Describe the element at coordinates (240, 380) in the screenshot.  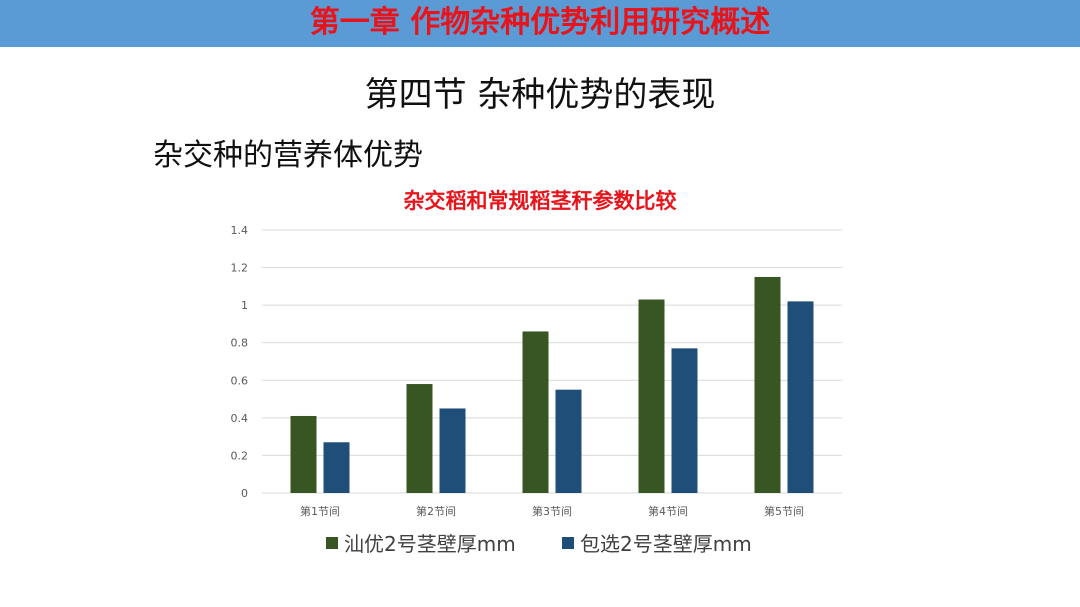
I see `y-tick-label: 0.6` at that location.